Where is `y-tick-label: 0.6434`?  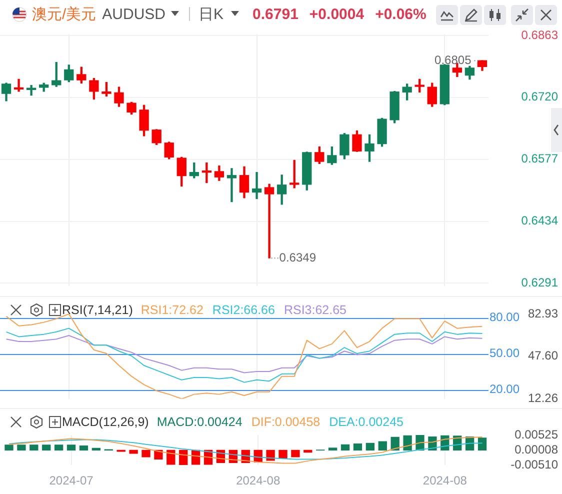
y-tick-label: 0.6434 is located at coordinates (539, 221).